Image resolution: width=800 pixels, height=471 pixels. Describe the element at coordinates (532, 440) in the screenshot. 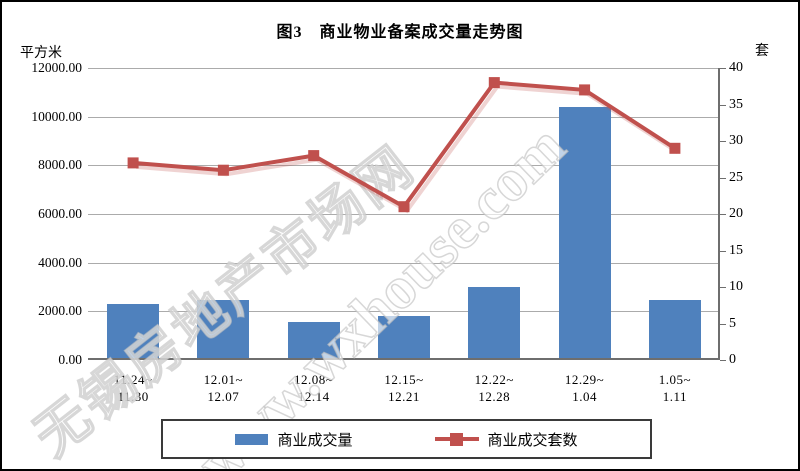

I see `legend-label-1: 商业成交套数` at that location.